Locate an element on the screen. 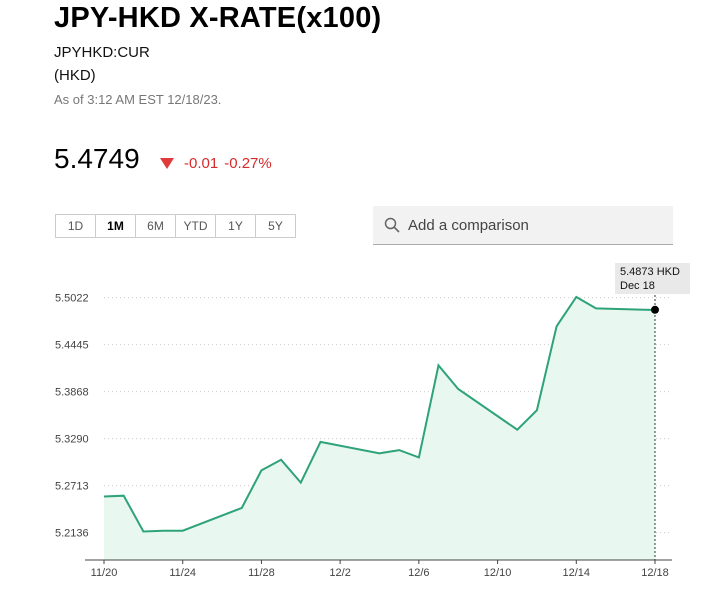  price-tooltip: 5.4873 HKD Dec 18 is located at coordinates (652, 278).